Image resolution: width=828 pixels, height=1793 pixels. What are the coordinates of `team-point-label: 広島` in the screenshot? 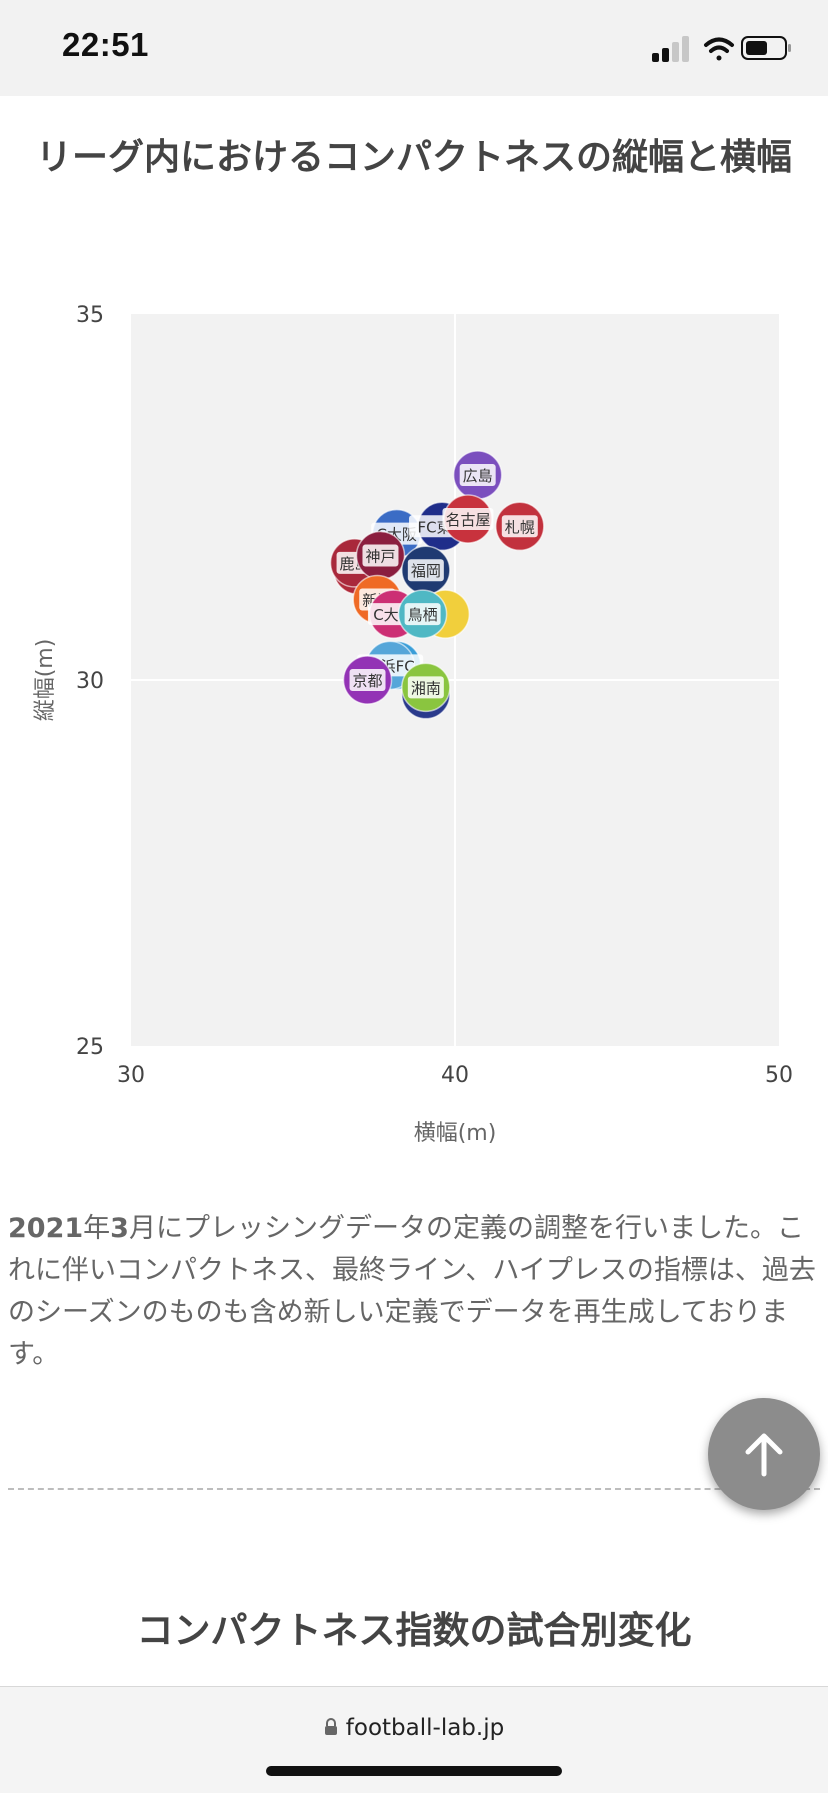 It's located at (478, 476).